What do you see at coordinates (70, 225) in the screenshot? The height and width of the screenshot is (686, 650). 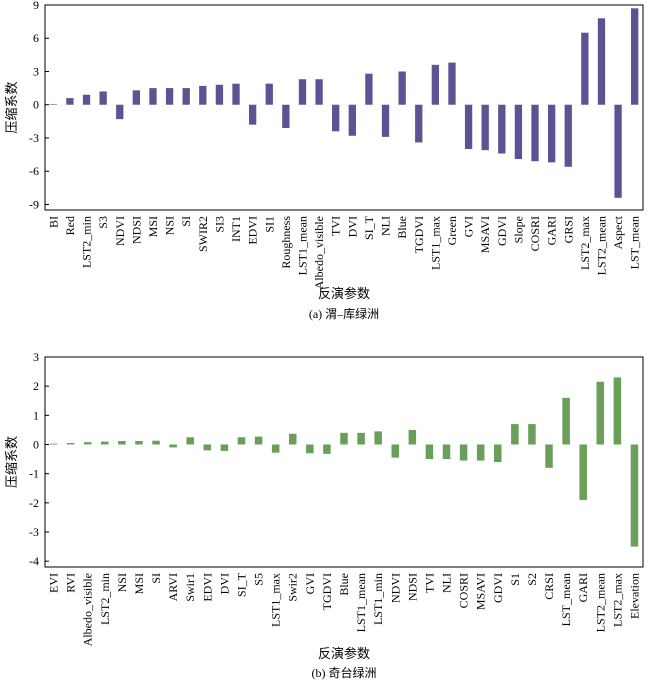 I see `x-tick-label: Red` at bounding box center [70, 225].